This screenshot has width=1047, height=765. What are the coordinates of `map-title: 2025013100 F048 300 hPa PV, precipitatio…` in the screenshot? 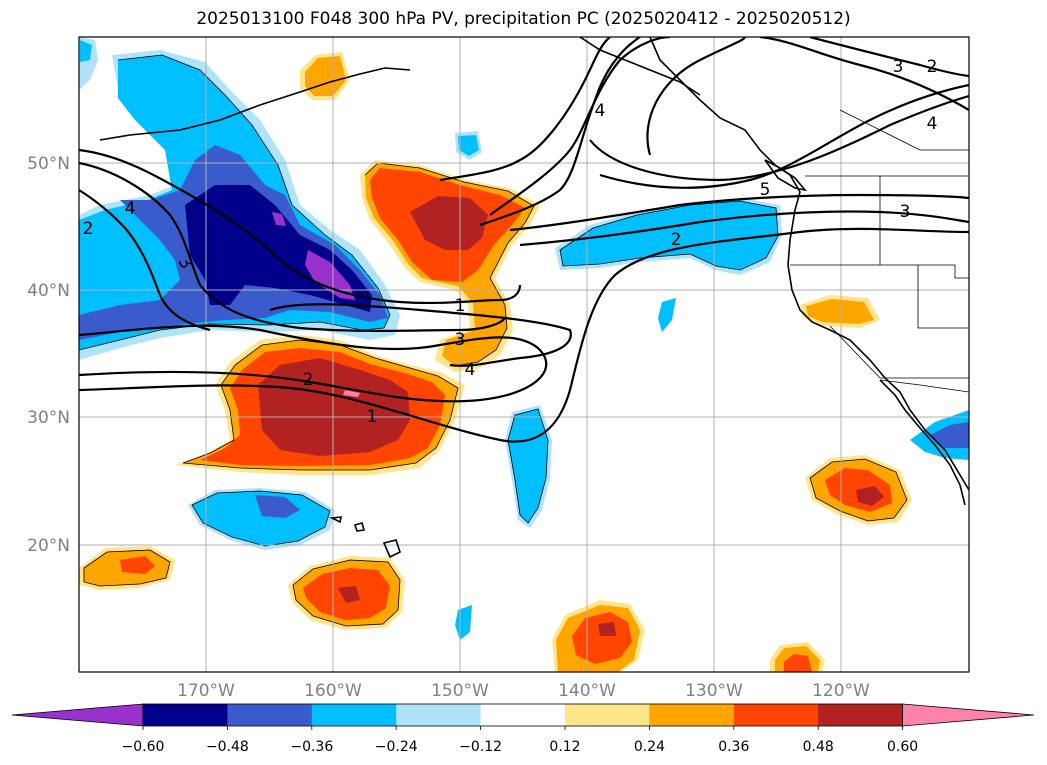 It's located at (523, 19).